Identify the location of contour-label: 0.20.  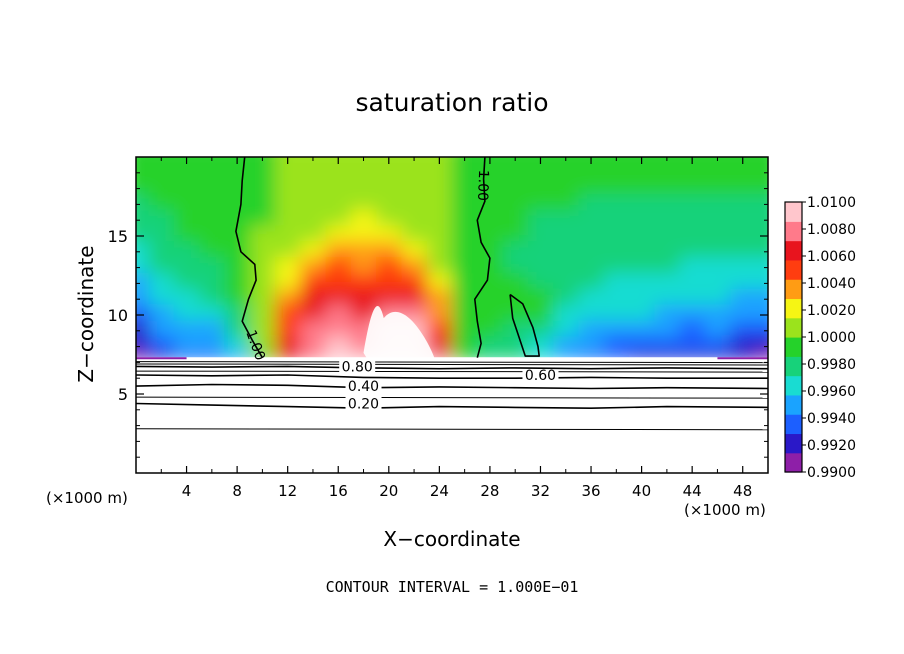
(363, 404).